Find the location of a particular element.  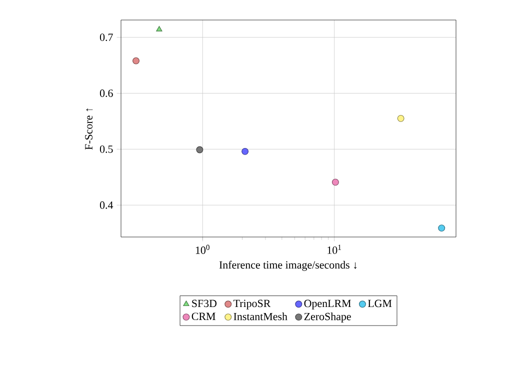

legend-label: TripoSR is located at coordinates (252, 305).